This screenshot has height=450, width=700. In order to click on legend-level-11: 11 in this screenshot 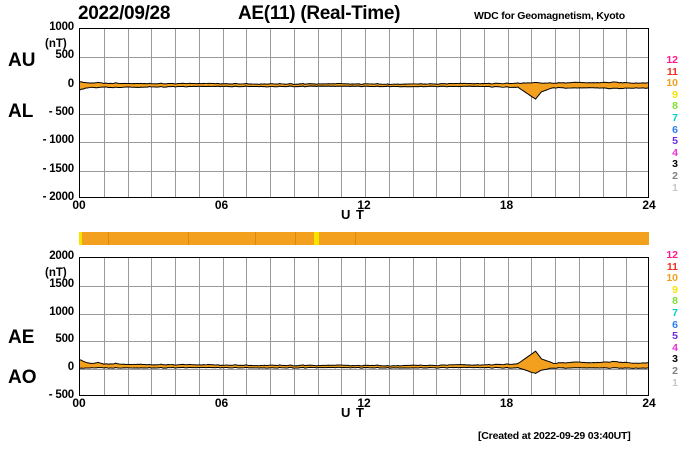, I will do `click(672, 71)`.